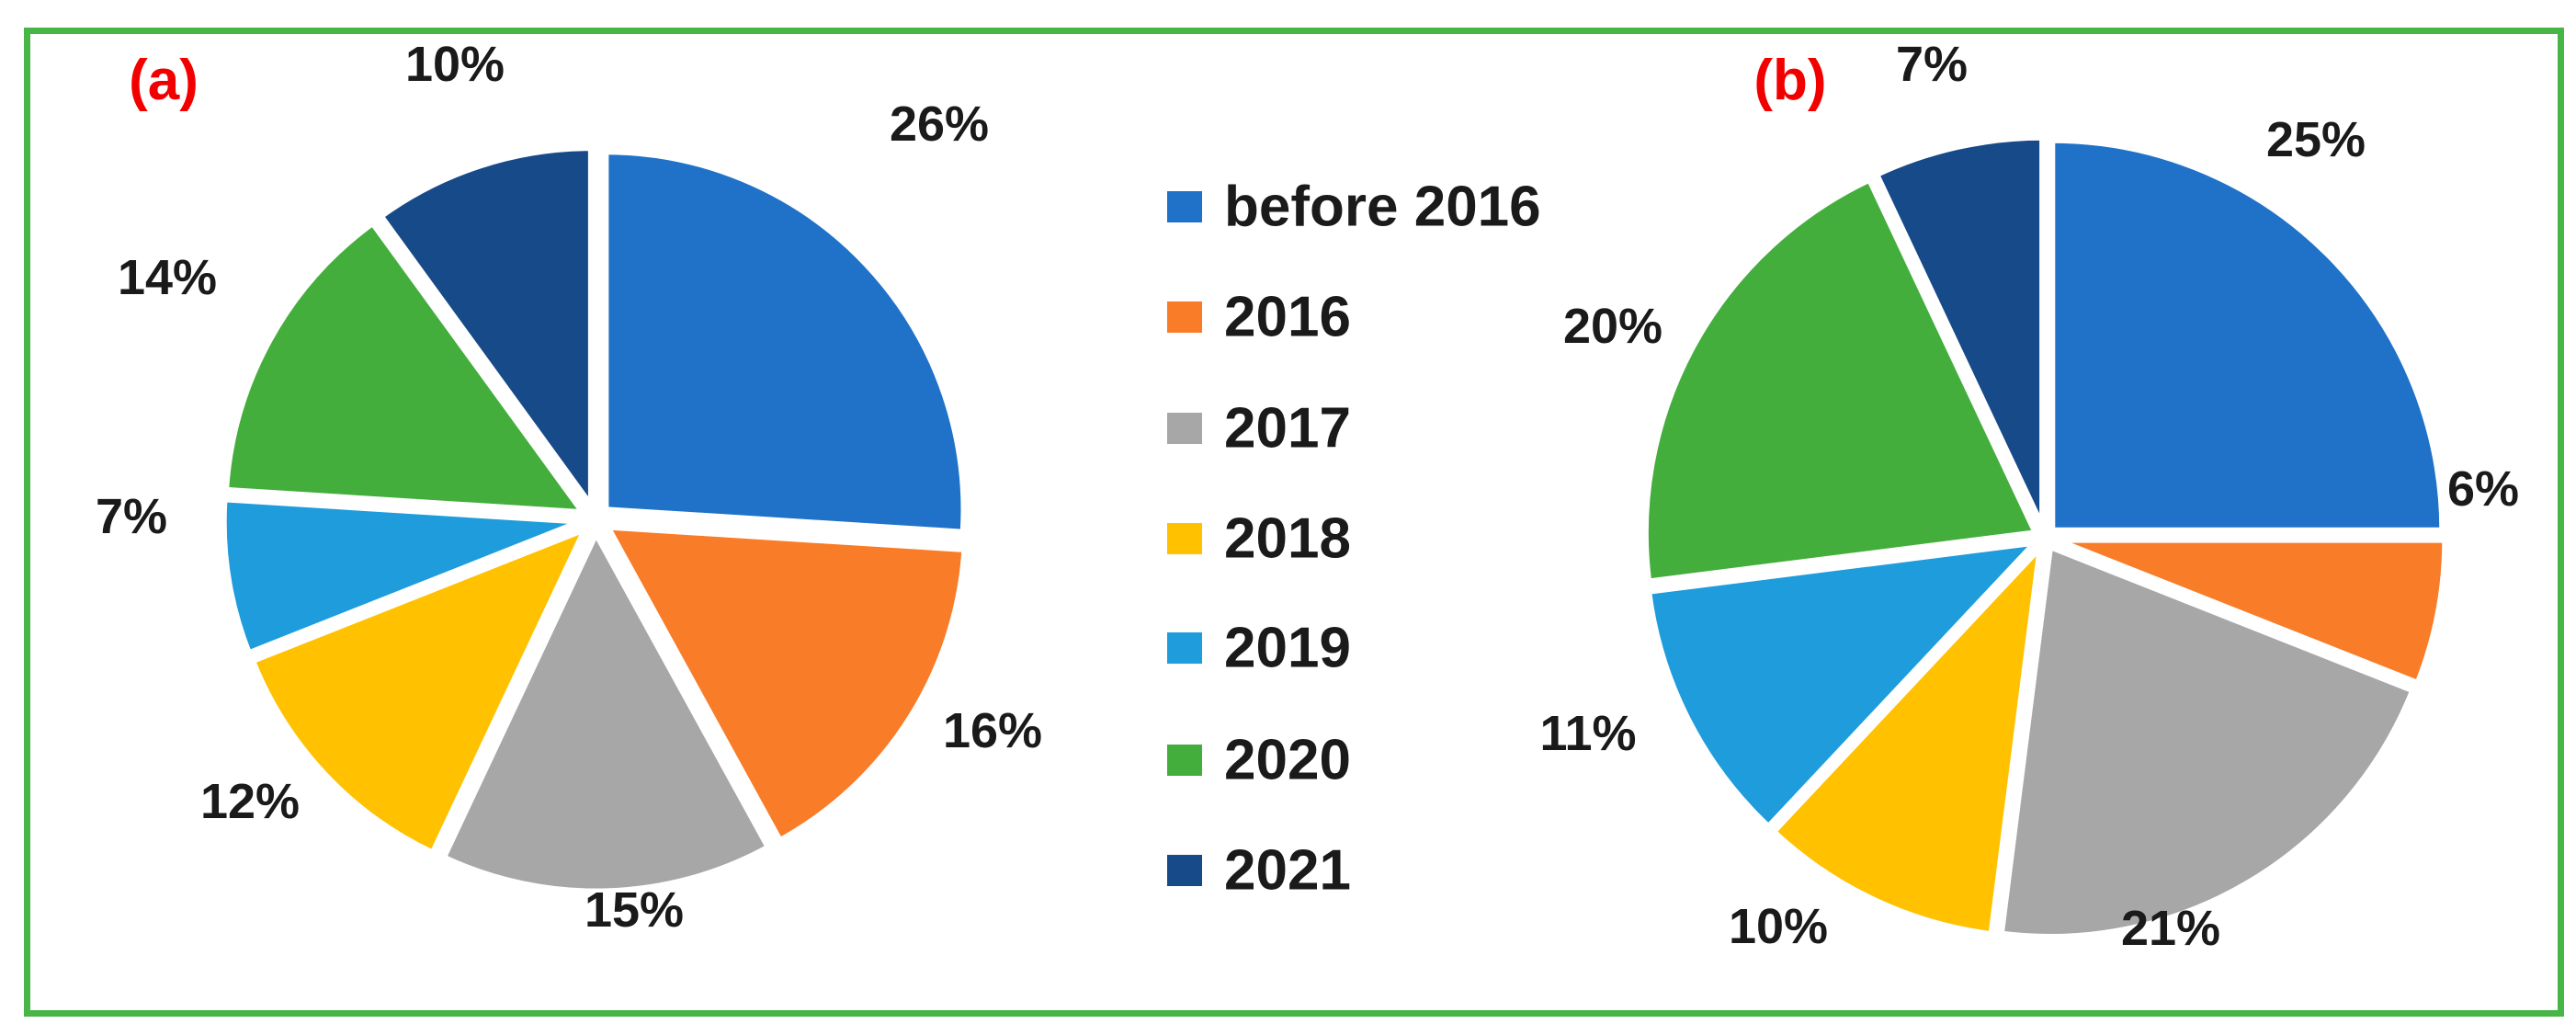  What do you see at coordinates (1288, 317) in the screenshot?
I see `legend-label-2016: 2016` at bounding box center [1288, 317].